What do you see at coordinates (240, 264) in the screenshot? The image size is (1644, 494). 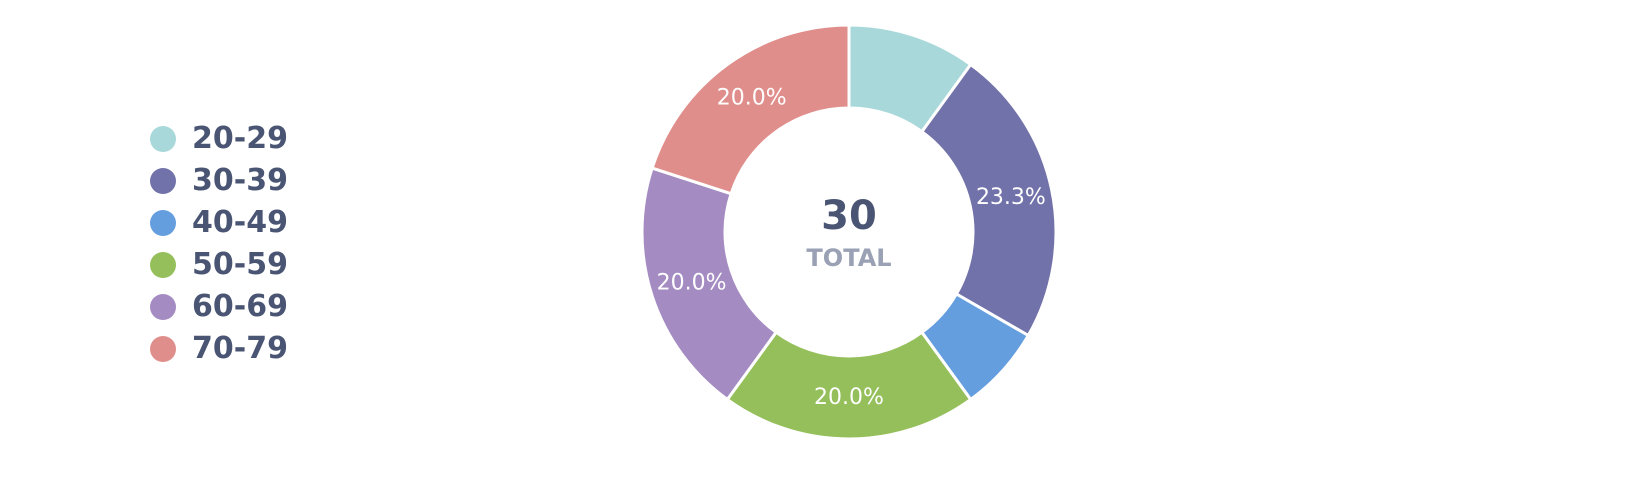 I see `legend-label: 50-59` at bounding box center [240, 264].